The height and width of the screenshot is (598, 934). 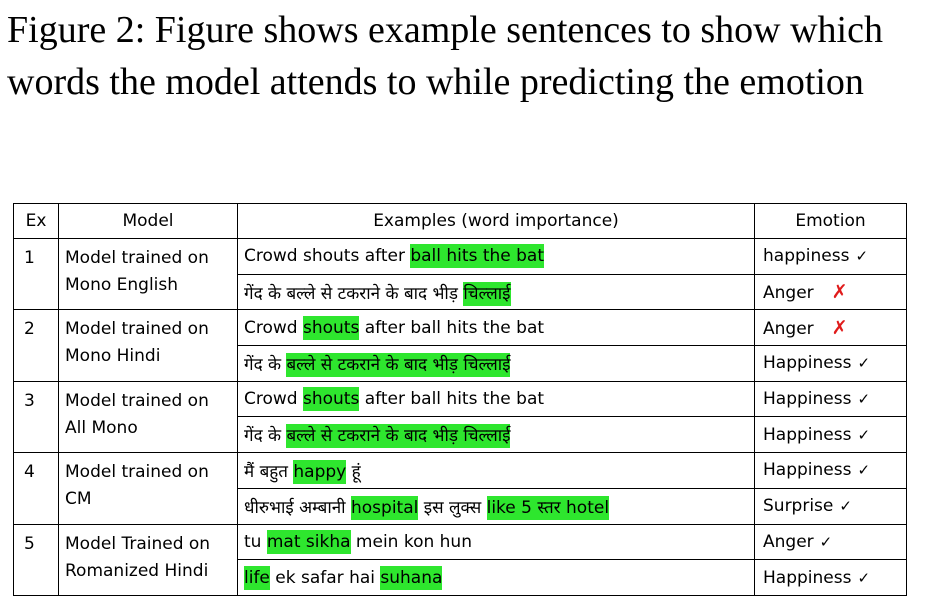 What do you see at coordinates (148, 417) in the screenshot?
I see `model-cell: Model trained on All Mono` at bounding box center [148, 417].